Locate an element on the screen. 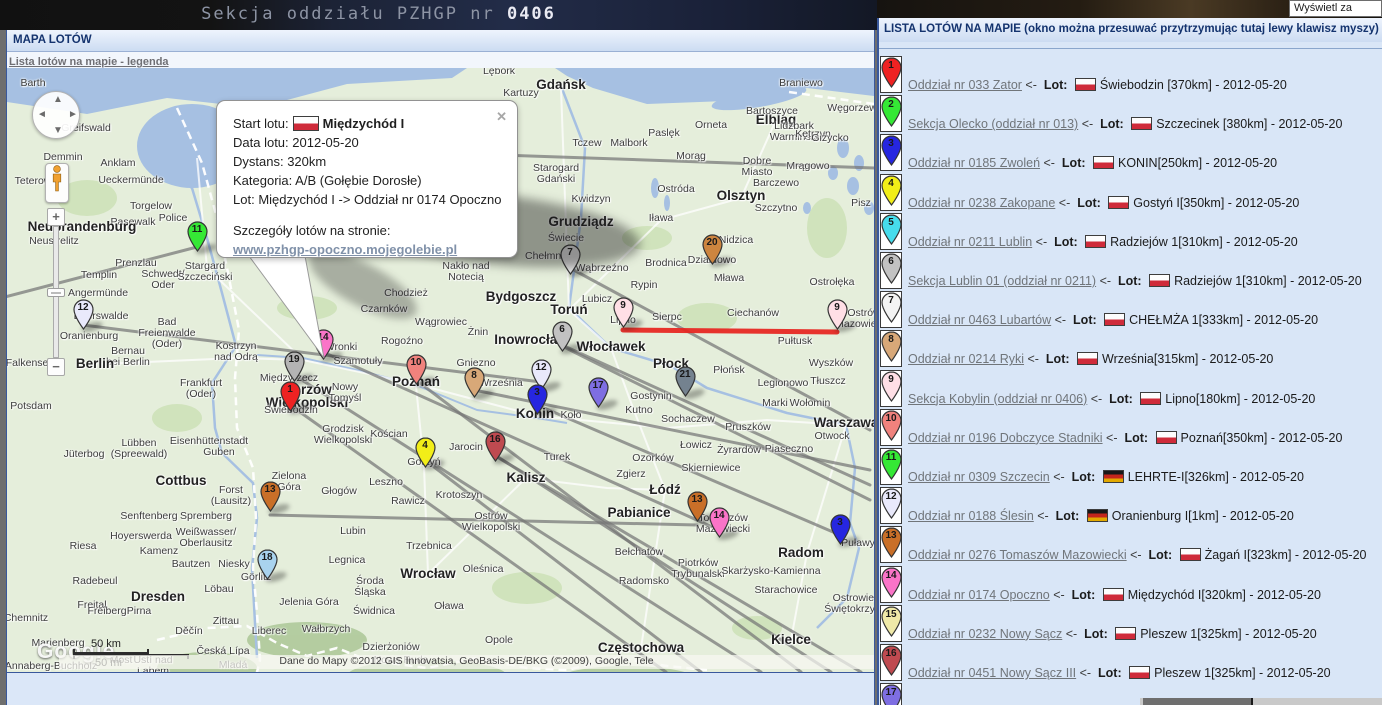 The height and width of the screenshot is (705, 1382). list-marker-8: 8 is located at coordinates (891, 349).